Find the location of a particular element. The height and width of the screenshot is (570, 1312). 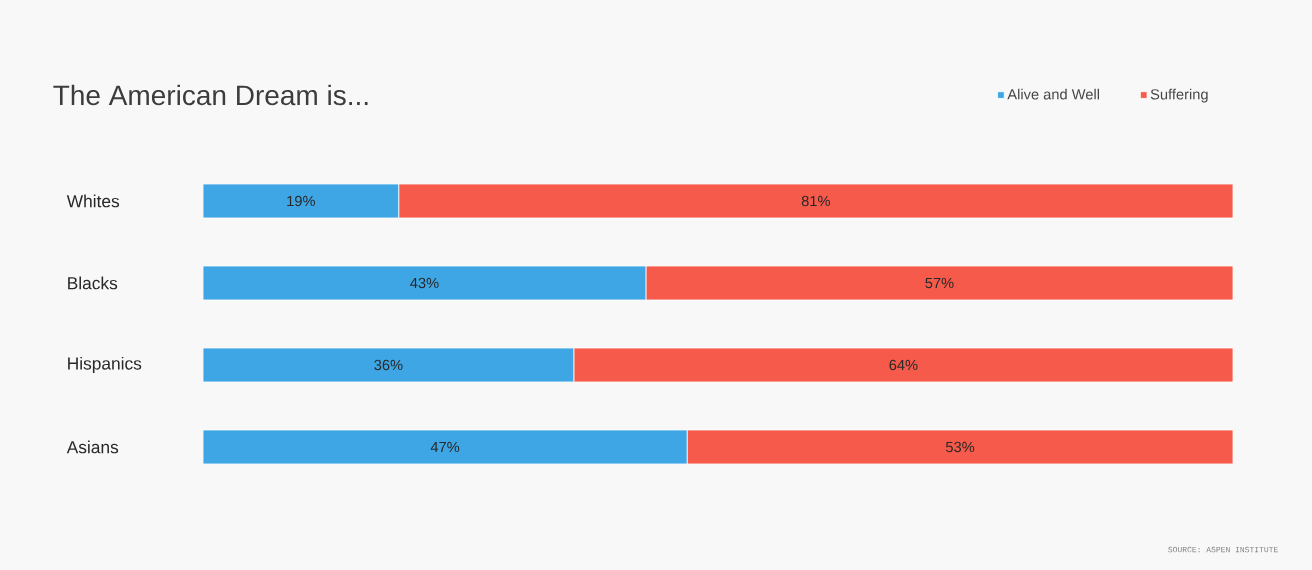

data-label: 47% is located at coordinates (445, 447).